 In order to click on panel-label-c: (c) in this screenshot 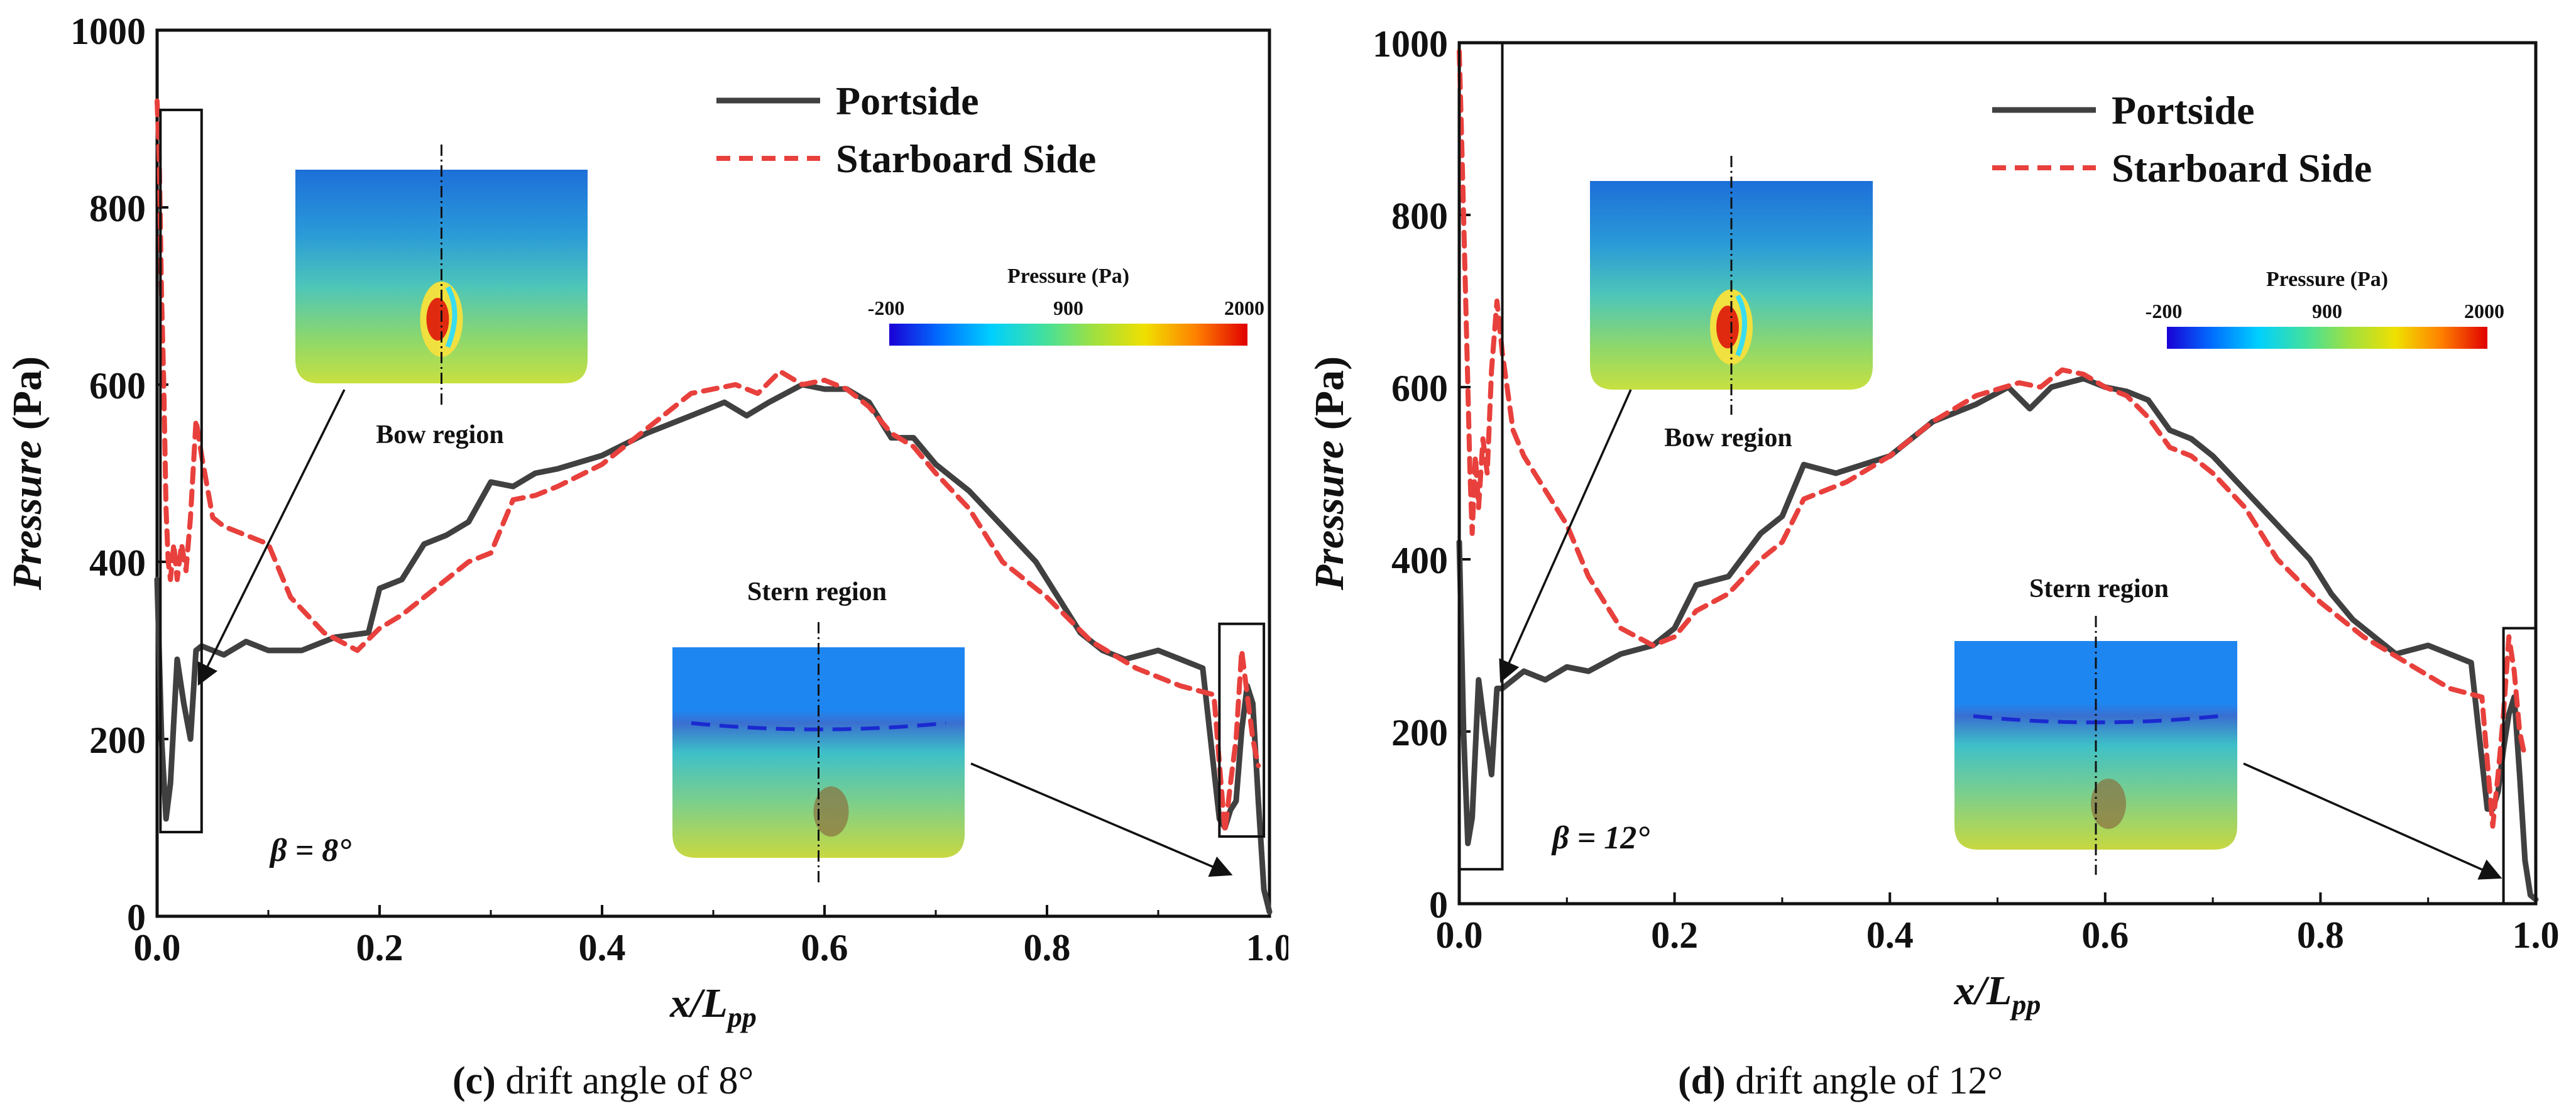, I will do `click(474, 1081)`.